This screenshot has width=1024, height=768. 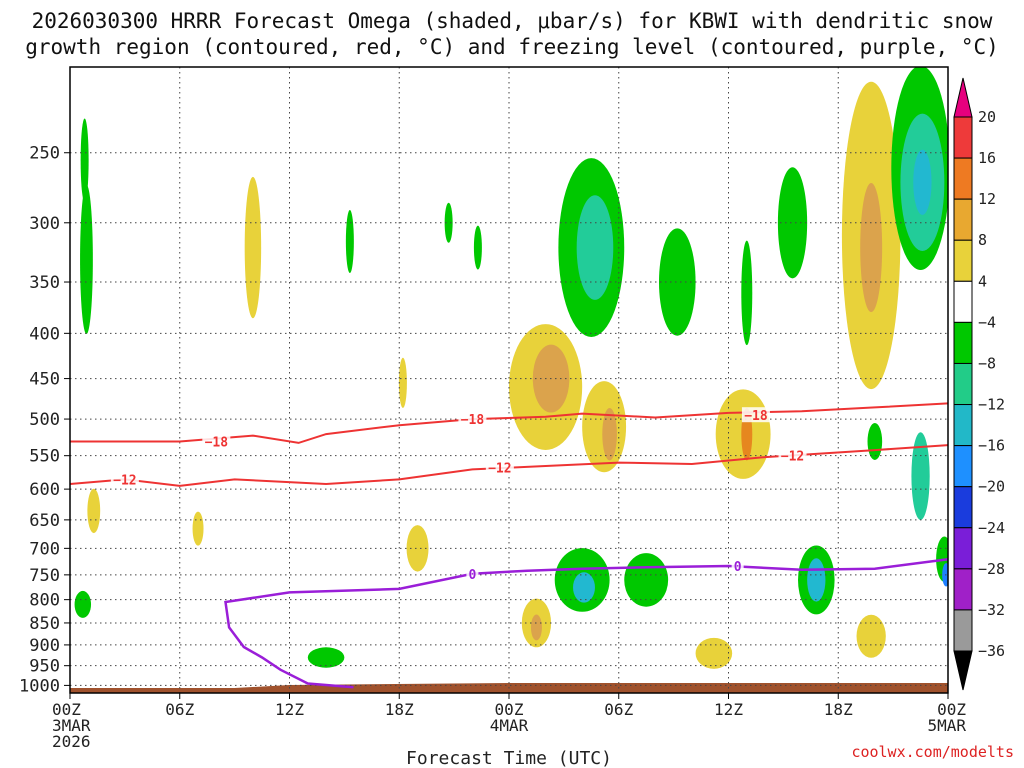 What do you see at coordinates (39, 686) in the screenshot?
I see `y-tick-label: 1000` at bounding box center [39, 686].